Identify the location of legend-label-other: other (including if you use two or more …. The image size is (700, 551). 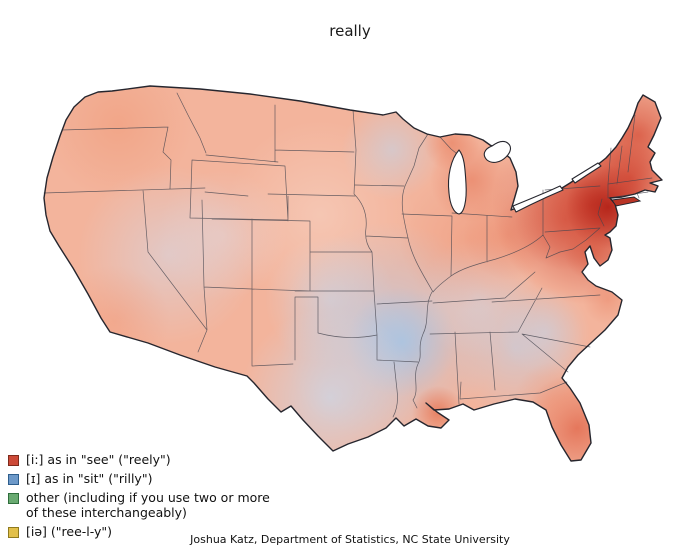
(148, 505).